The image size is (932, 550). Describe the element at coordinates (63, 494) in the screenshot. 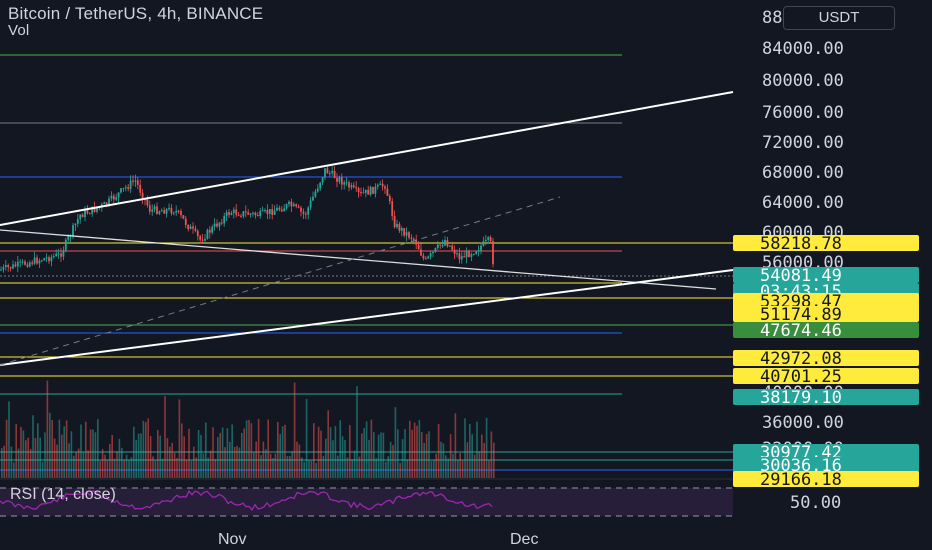

I see `rsi-indicator-label: RSI (14, close)` at that location.